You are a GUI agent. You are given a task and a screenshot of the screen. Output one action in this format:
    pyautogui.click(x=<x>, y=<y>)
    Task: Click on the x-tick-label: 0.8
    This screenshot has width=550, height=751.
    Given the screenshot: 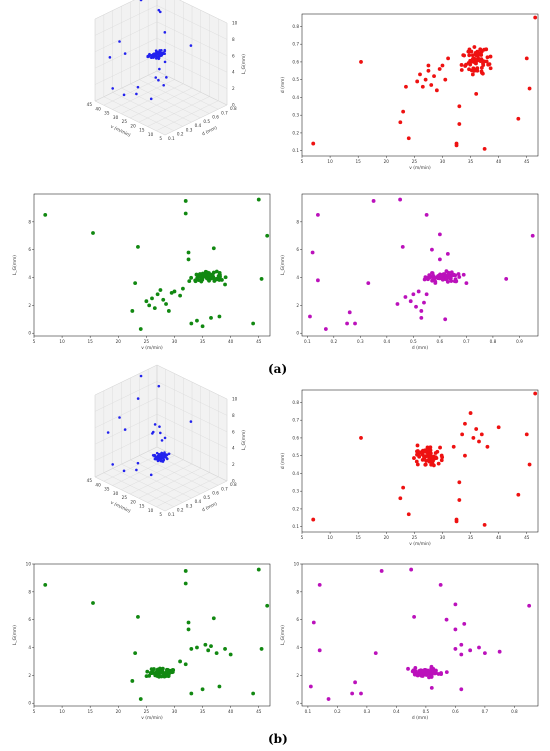 What is the action you would take?
    pyautogui.click(x=493, y=341)
    